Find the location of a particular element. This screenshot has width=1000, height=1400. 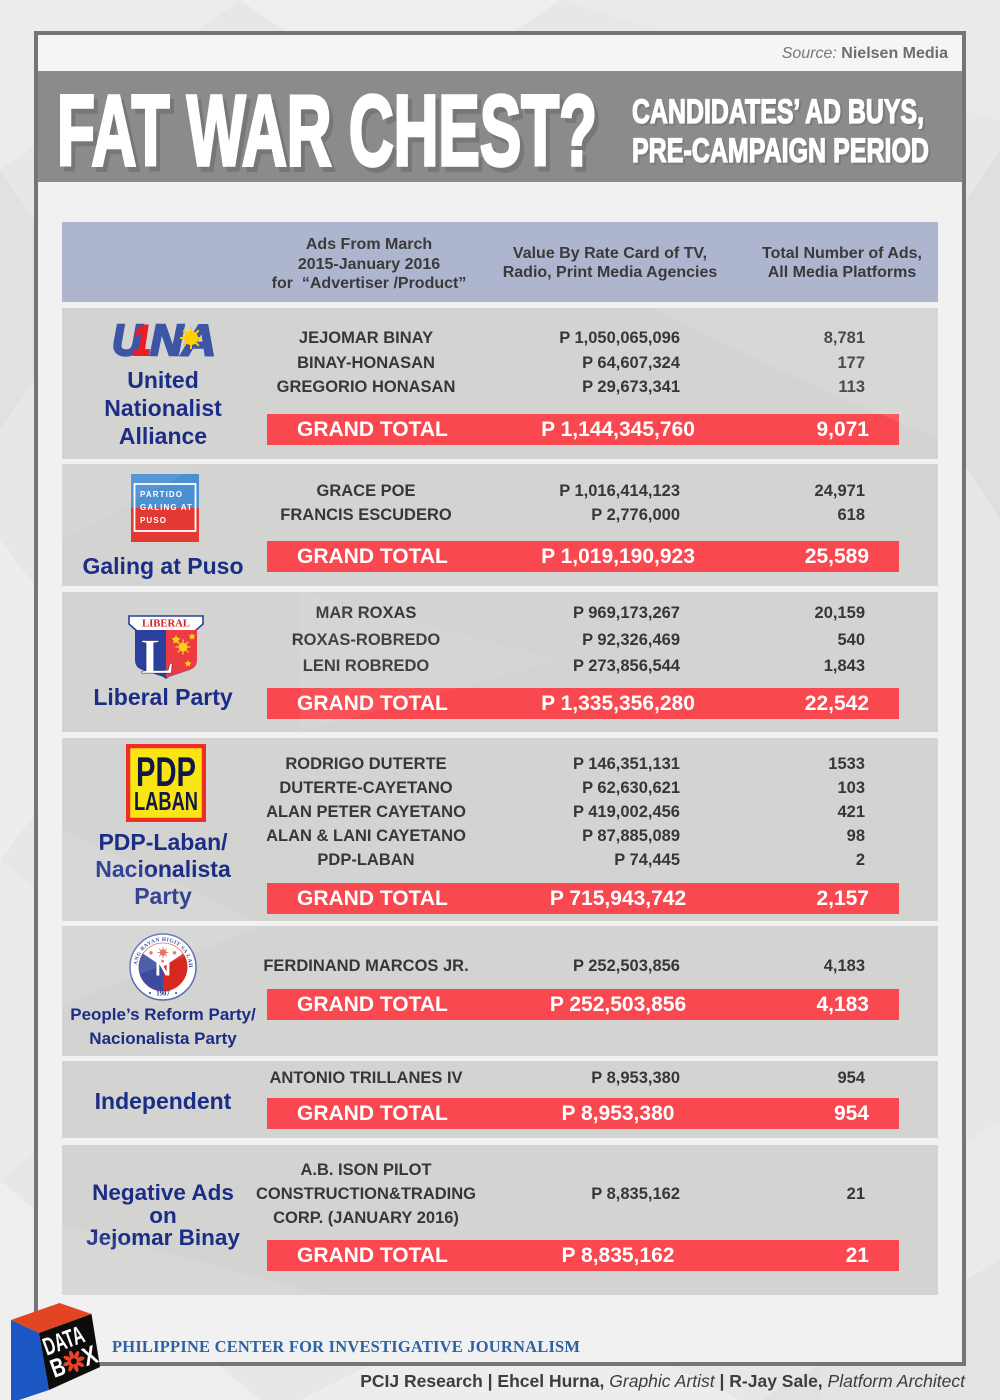

svg-text: 1 is located at coordinates (142, 340).